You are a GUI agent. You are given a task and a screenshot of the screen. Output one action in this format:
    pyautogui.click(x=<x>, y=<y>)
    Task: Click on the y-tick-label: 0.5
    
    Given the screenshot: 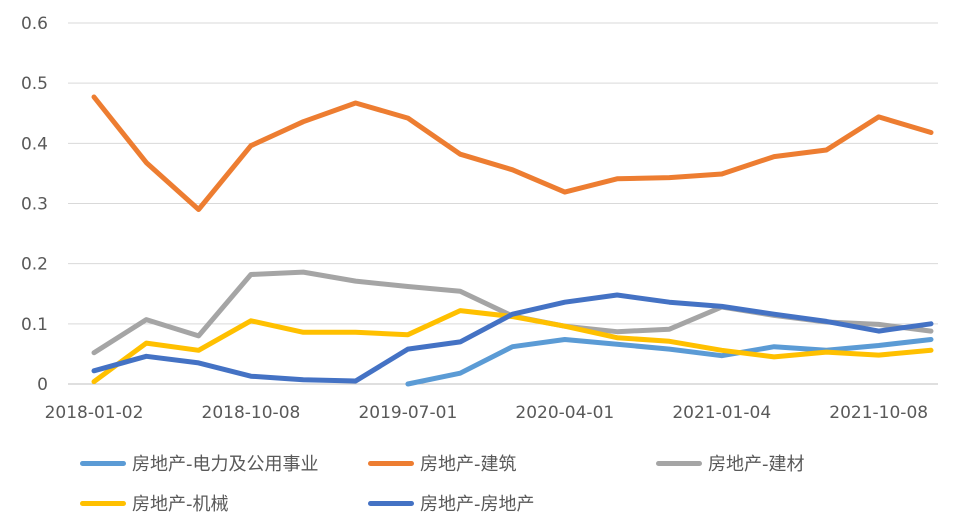 What is the action you would take?
    pyautogui.click(x=34, y=84)
    